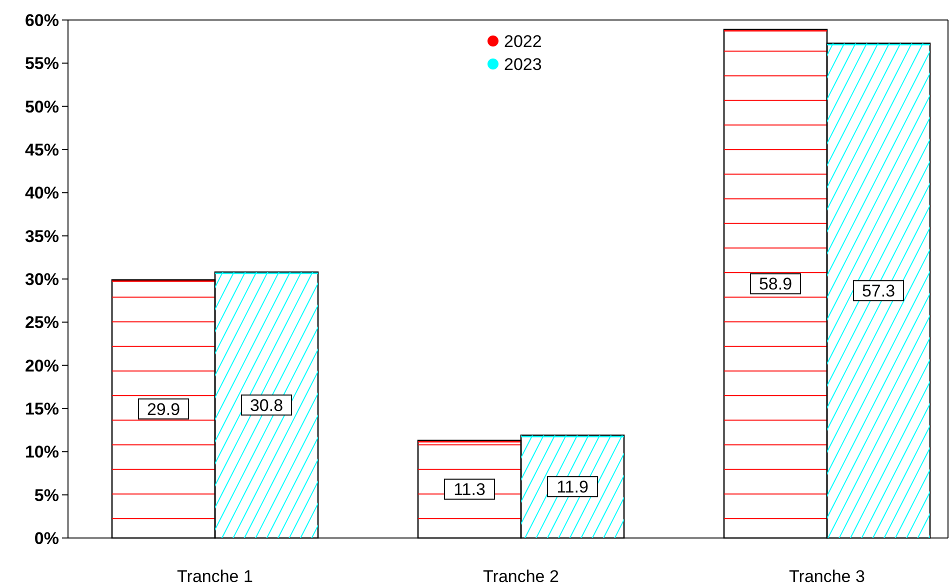 The width and height of the screenshot is (950, 584). What do you see at coordinates (572, 487) in the screenshot?
I see `data-label: 11.9` at bounding box center [572, 487].